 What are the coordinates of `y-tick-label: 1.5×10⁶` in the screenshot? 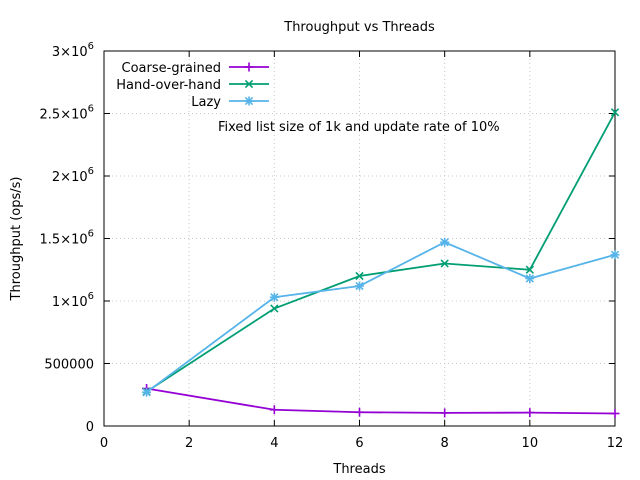 It's located at (67, 238).